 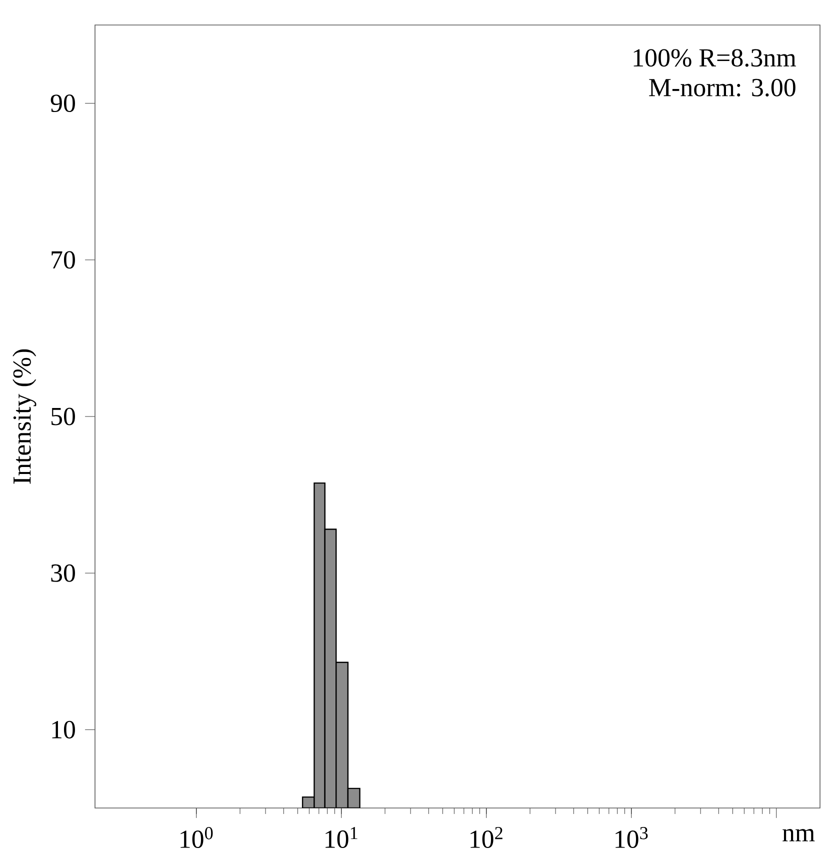 I want to click on y-axis-title: Intensity (%), so click(x=24, y=416).